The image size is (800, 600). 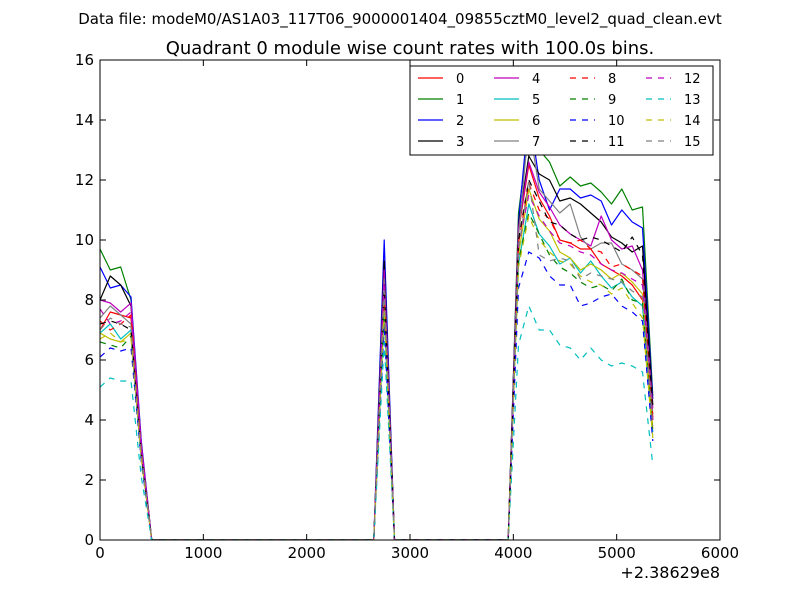 I want to click on legend-label-6: 6, so click(x=536, y=121).